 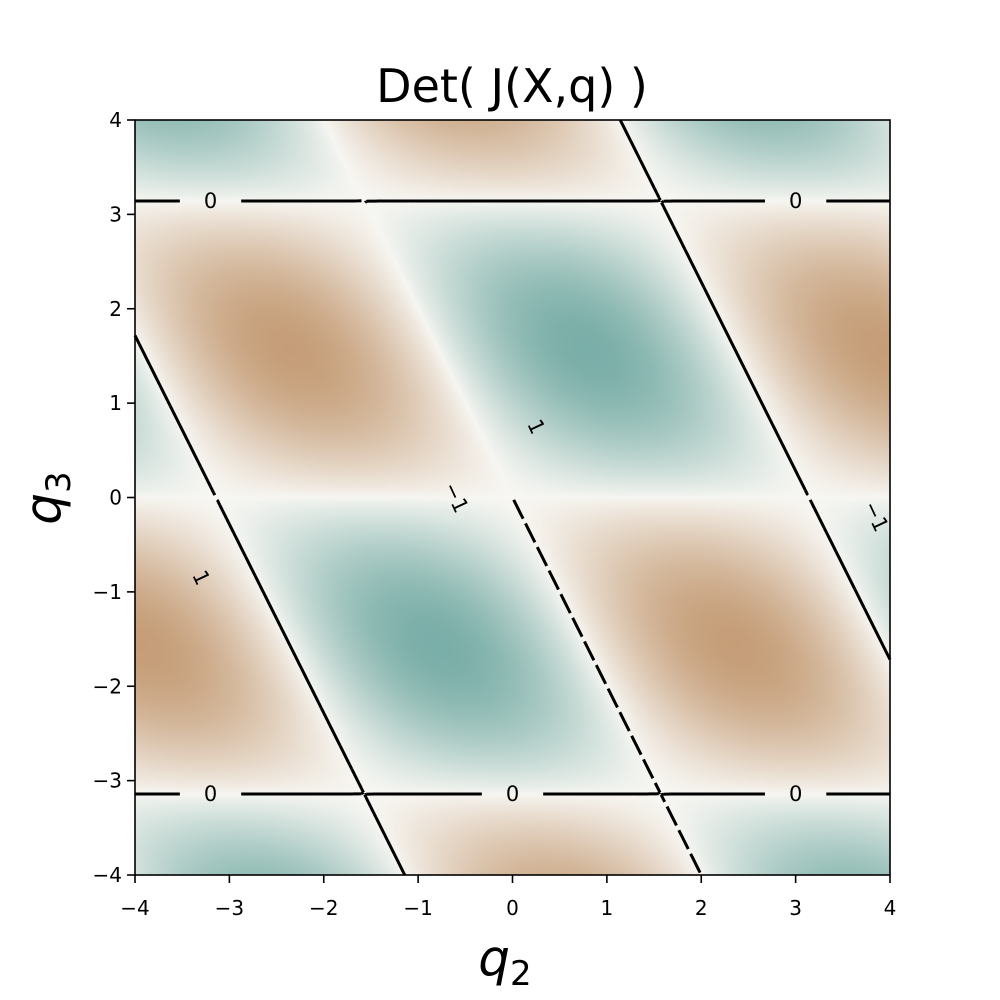 What do you see at coordinates (229, 908) in the screenshot?
I see `x-tick-label: −3` at bounding box center [229, 908].